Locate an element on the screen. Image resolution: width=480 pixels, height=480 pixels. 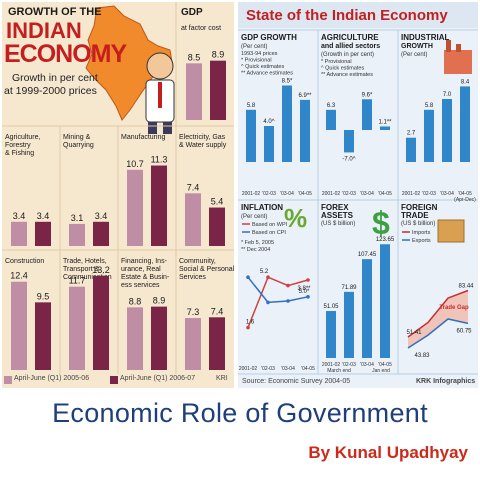
value-label-cell-4-1: 5.4 is located at coordinates (217, 202).